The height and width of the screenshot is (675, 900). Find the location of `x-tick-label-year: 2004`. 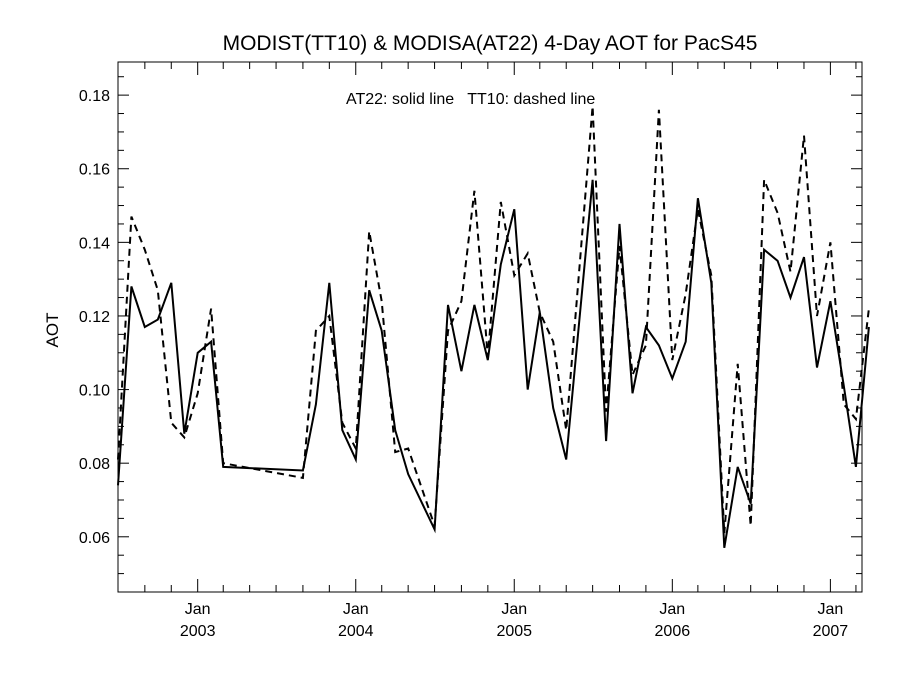

x-tick-label-year: 2004 is located at coordinates (356, 631).